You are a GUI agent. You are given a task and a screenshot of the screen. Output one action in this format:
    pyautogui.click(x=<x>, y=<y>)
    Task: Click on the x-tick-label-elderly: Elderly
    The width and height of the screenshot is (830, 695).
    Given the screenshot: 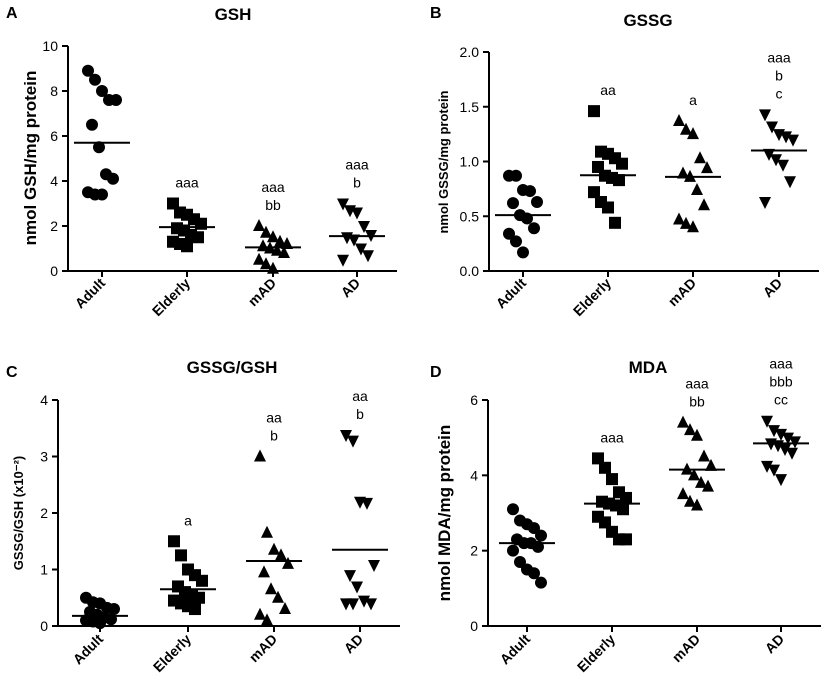 What is the action you would take?
    pyautogui.click(x=172, y=653)
    